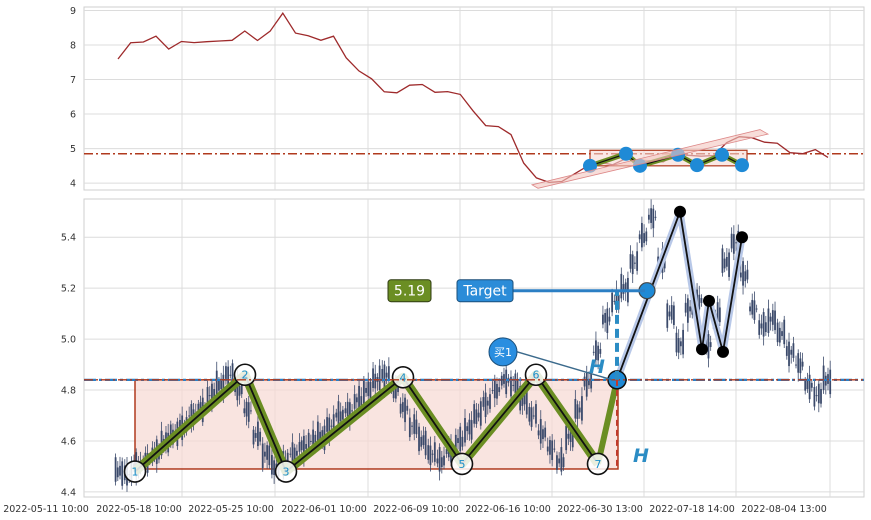 The width and height of the screenshot is (871, 520). What do you see at coordinates (409, 292) in the screenshot?
I see `target-value-text: 5.19` at bounding box center [409, 292].